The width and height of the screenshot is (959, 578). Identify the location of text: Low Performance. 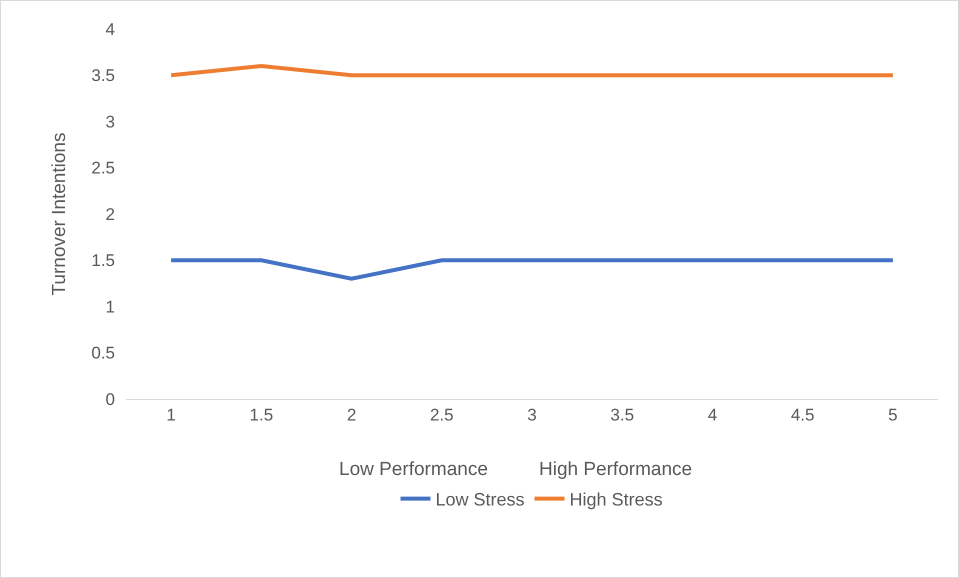
(413, 469).